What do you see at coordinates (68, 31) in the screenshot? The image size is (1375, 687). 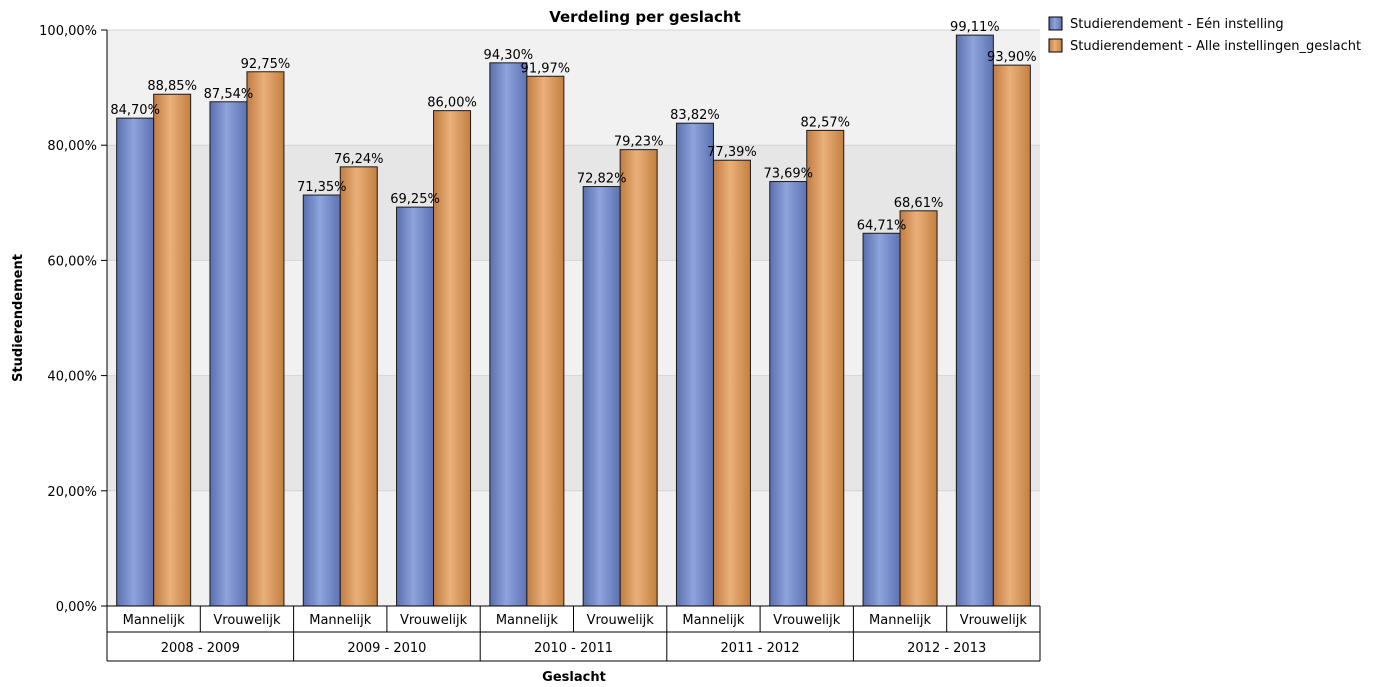 I see `y-tick-label: 100,00%` at bounding box center [68, 31].